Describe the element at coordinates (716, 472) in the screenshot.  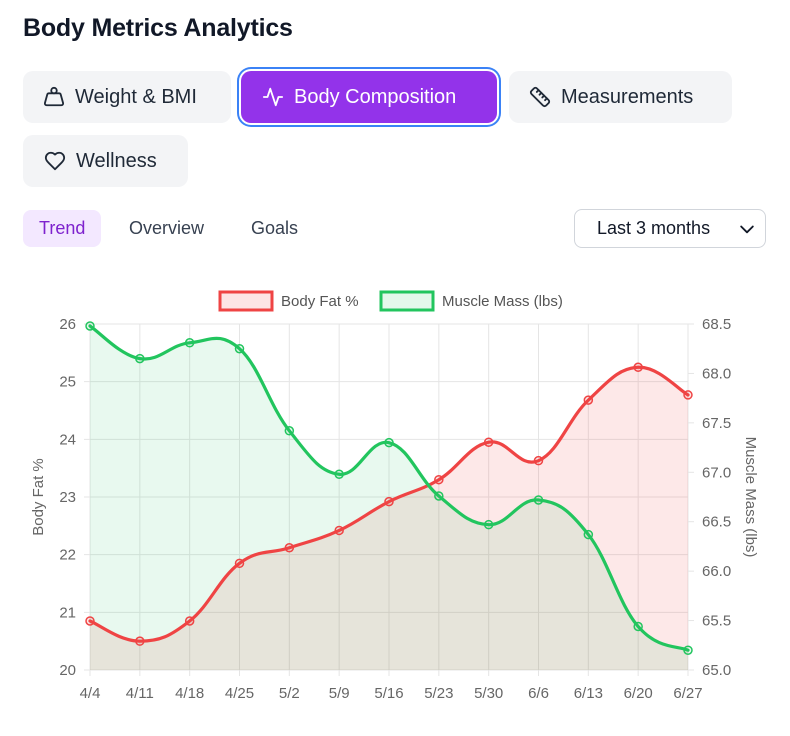
I see `y-right-tick-label: 67.0` at that location.